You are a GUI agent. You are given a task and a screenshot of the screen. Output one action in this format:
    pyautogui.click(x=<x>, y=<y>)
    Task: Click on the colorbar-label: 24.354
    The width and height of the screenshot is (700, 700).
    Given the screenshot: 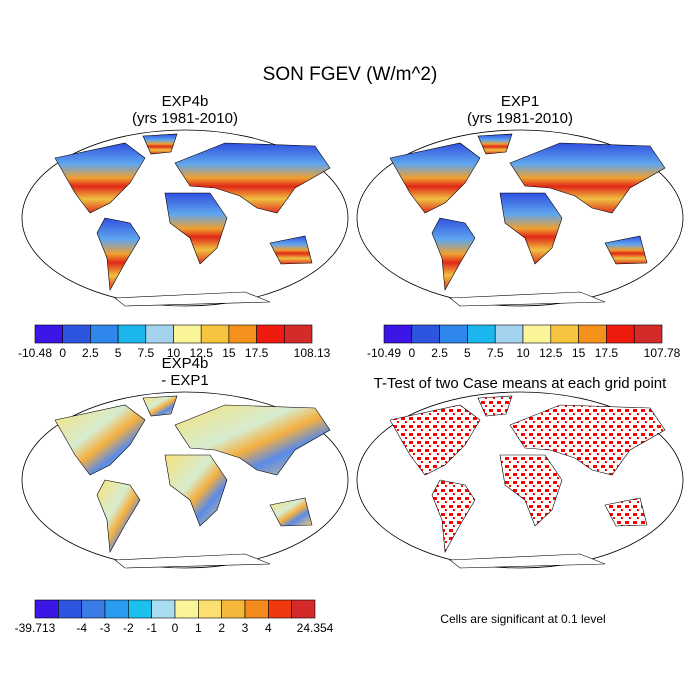 What is the action you would take?
    pyautogui.click(x=315, y=628)
    